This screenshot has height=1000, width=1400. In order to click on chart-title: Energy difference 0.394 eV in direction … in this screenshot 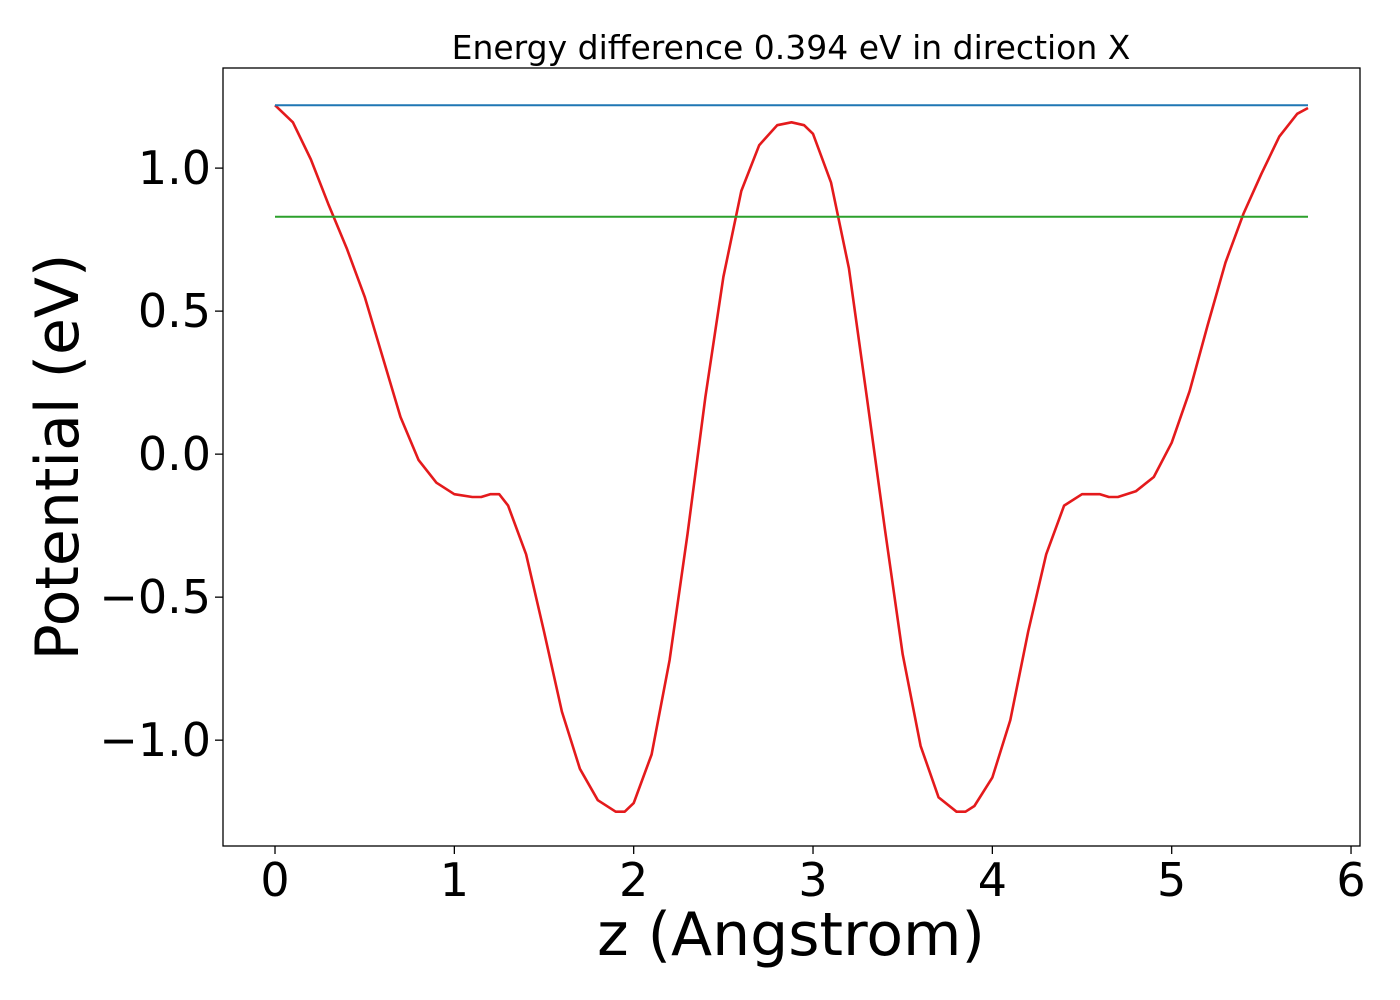, I will do `click(791, 47)`.